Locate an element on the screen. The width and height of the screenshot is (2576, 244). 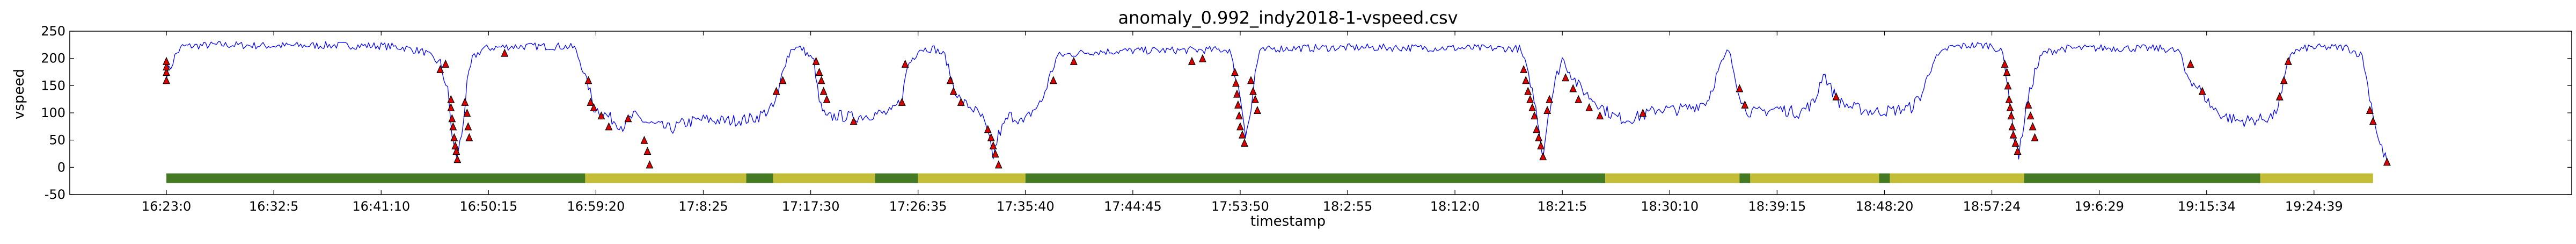
x-tick-label: 18:57:24 is located at coordinates (1992, 206).